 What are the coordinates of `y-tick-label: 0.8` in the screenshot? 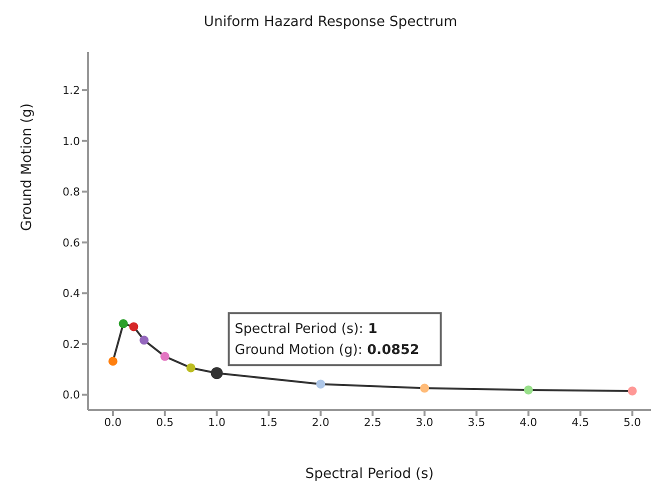 It's located at (71, 192).